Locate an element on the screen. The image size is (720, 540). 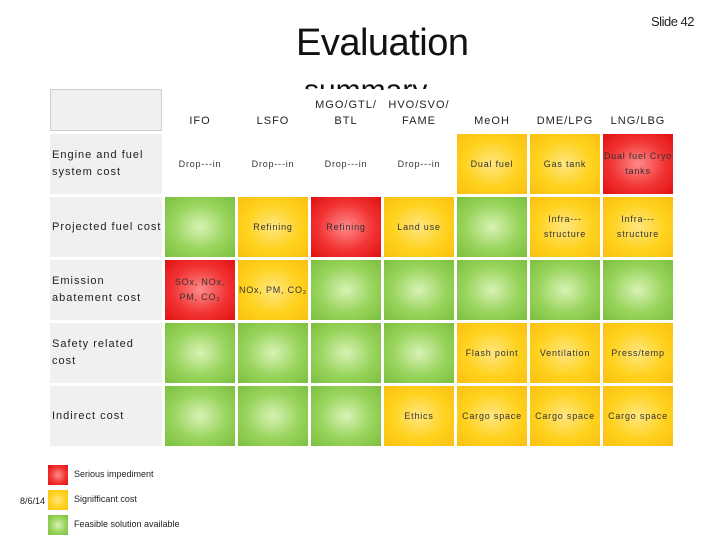
slide-date: 8/6/14 is located at coordinates (33, 501).